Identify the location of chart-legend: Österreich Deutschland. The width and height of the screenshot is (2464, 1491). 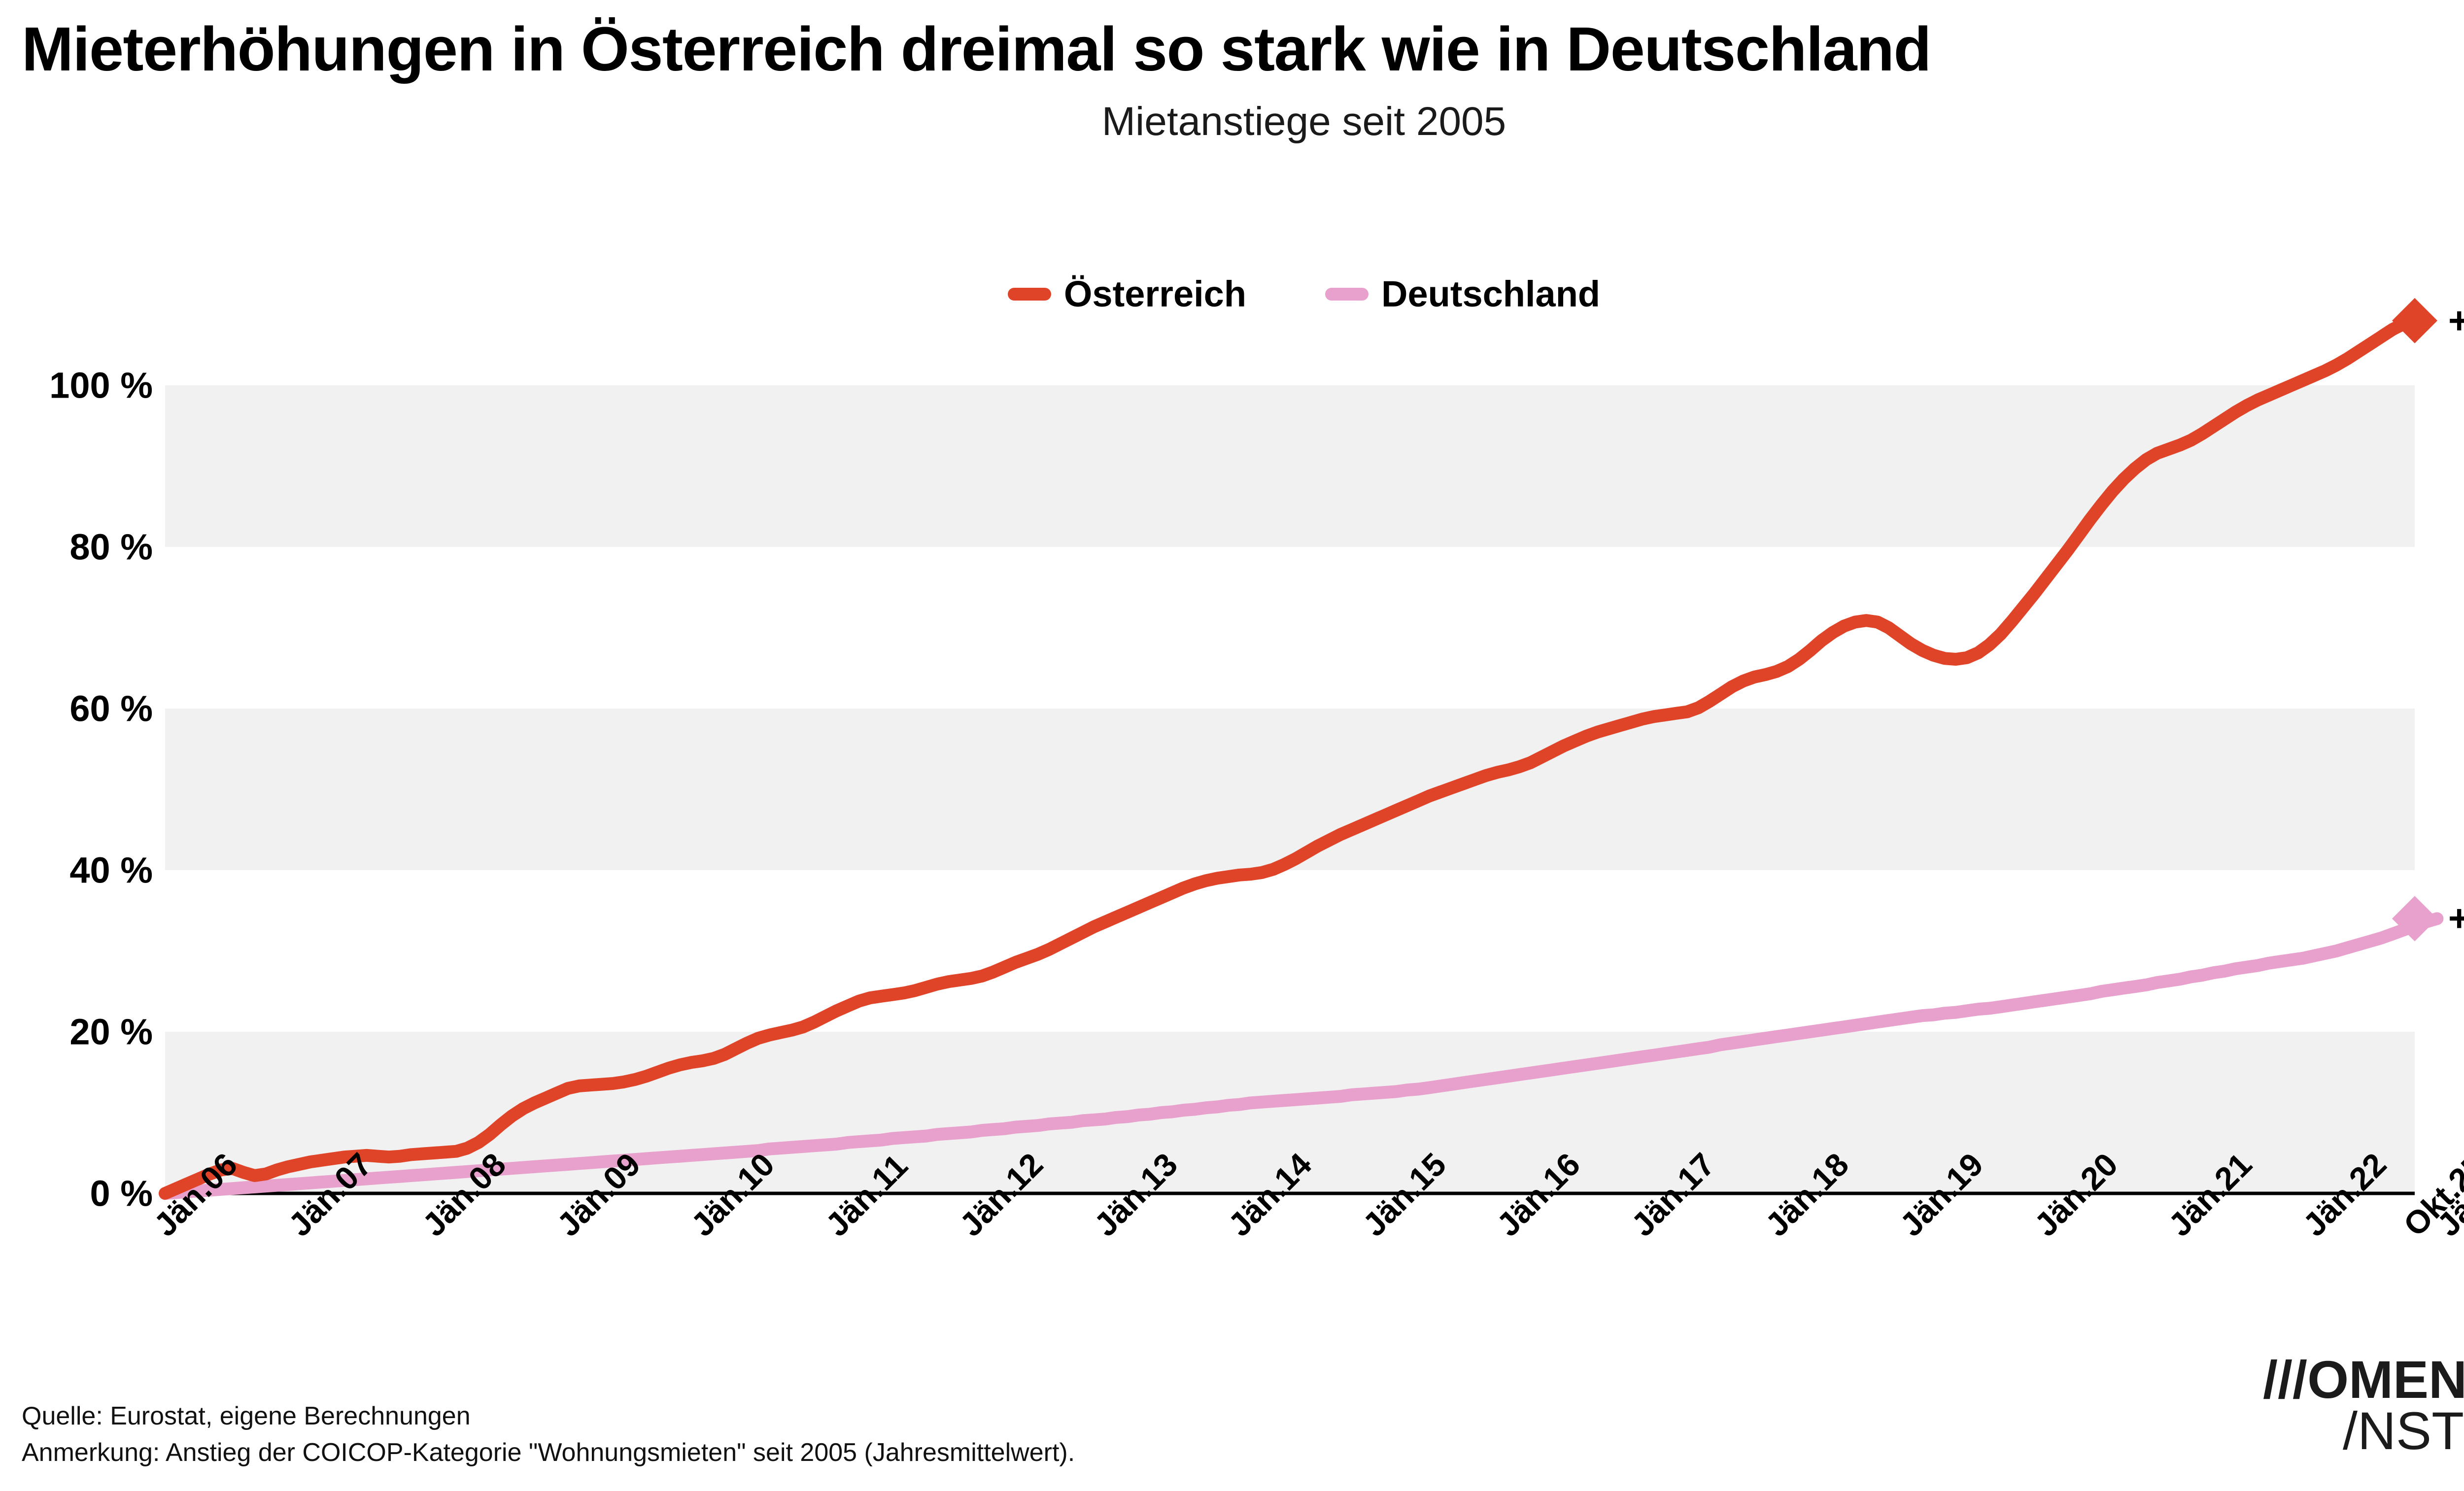
(1232, 294).